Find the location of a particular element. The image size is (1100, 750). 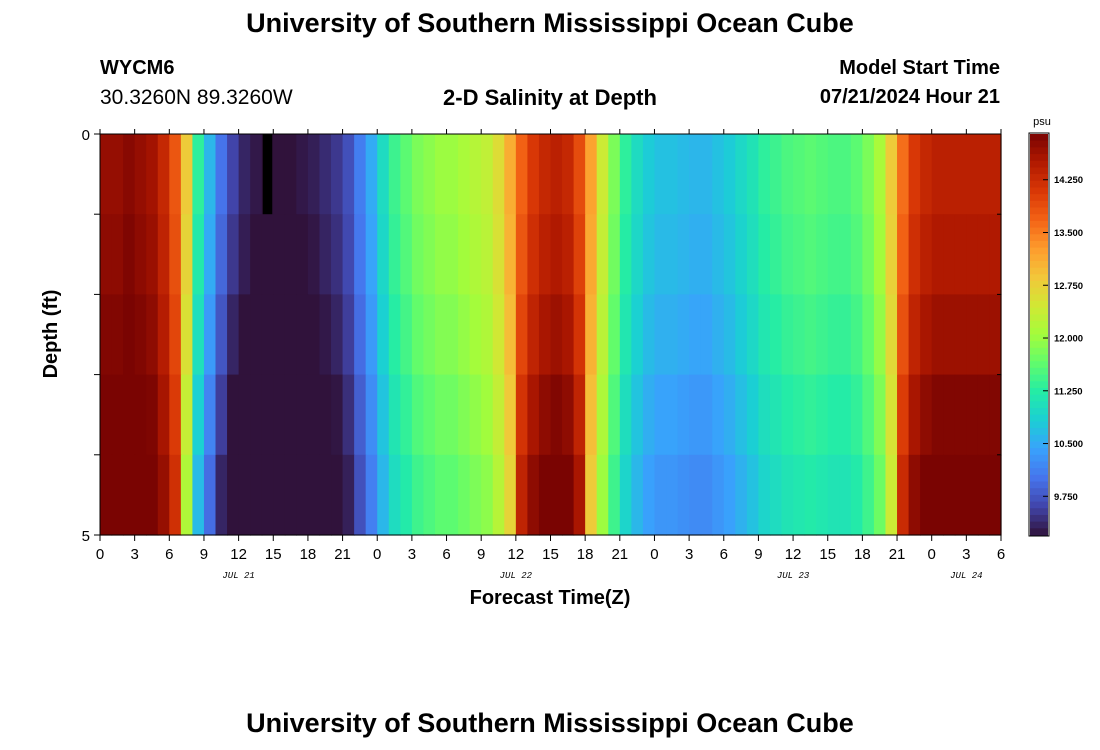

colorbar-tick-label: 10.500 is located at coordinates (1068, 444).